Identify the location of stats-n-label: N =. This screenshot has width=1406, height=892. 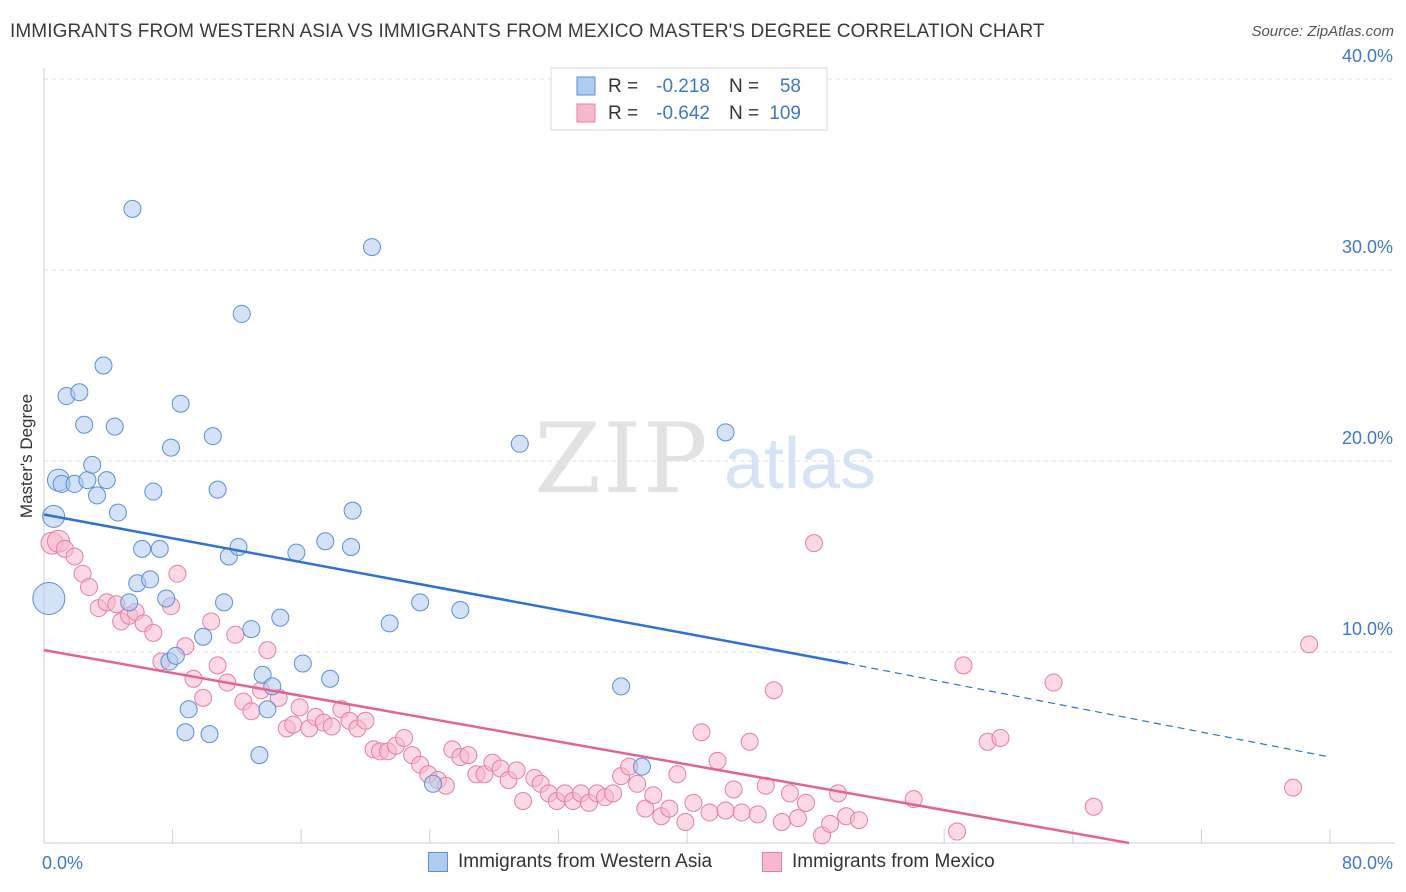
(744, 86).